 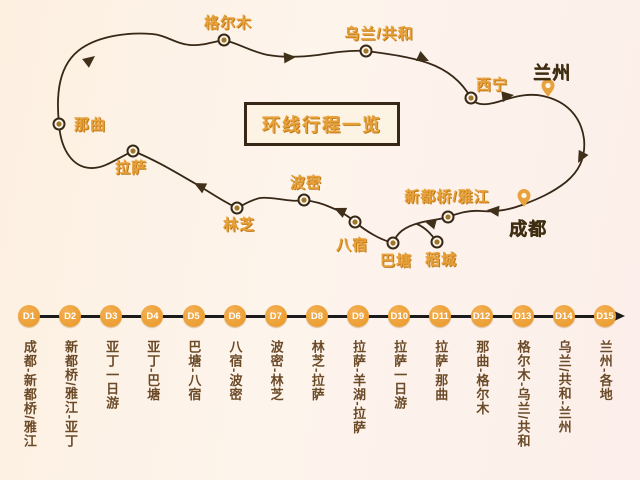 I want to click on day-route-d6: 八宿-波密, so click(x=235, y=371).